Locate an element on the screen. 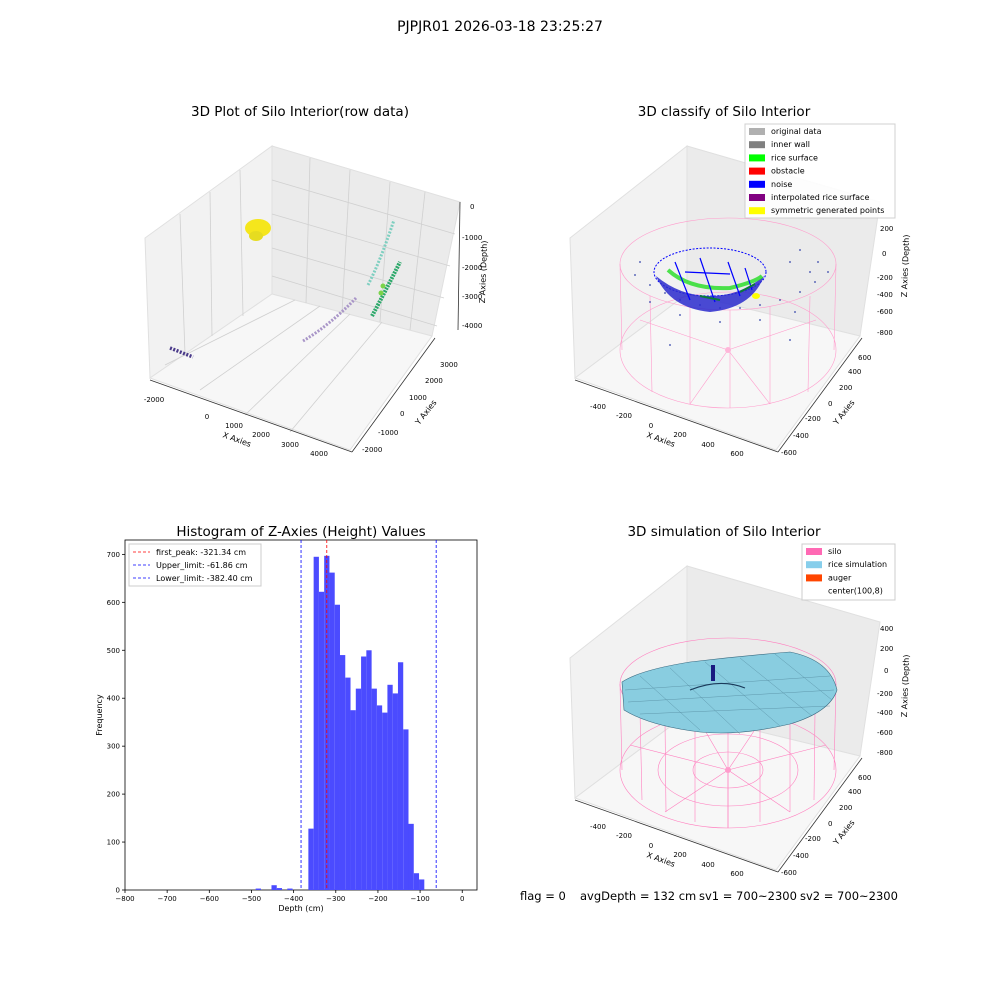 The height and width of the screenshot is (1000, 1000). panel1-cluster-teal is located at coordinates (381, 252).